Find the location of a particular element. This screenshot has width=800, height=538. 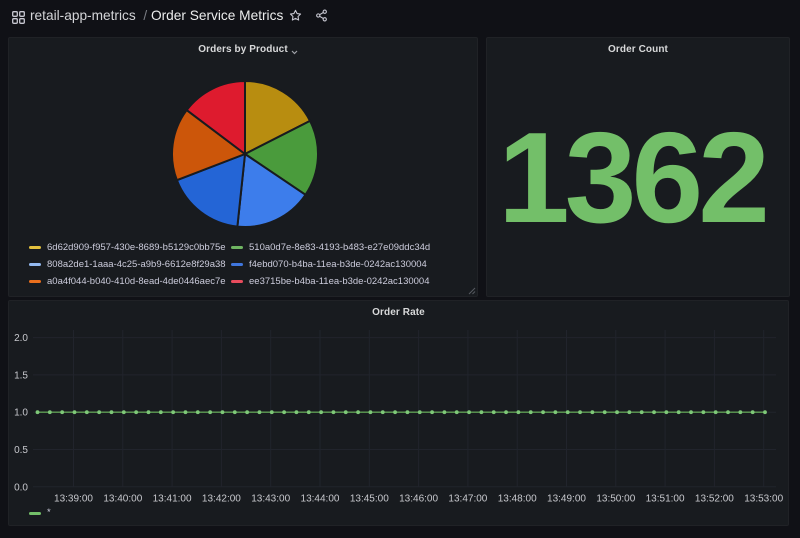

svg-text: 1.0 is located at coordinates (21, 413).